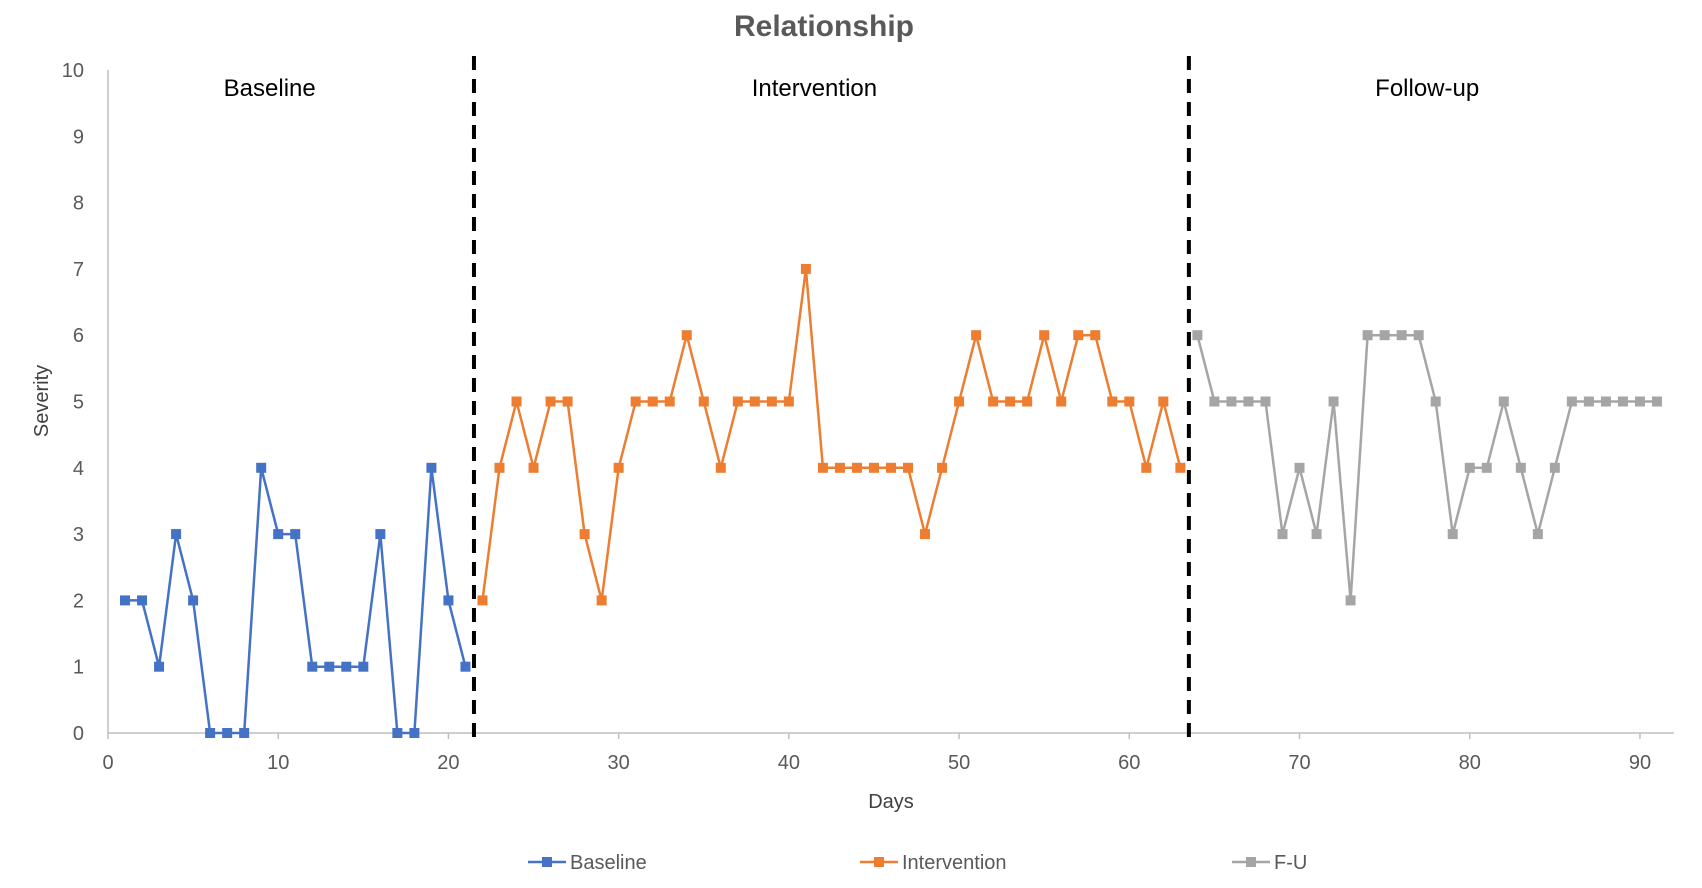 The image size is (1702, 888). I want to click on x-tick-label: 60, so click(1129, 763).